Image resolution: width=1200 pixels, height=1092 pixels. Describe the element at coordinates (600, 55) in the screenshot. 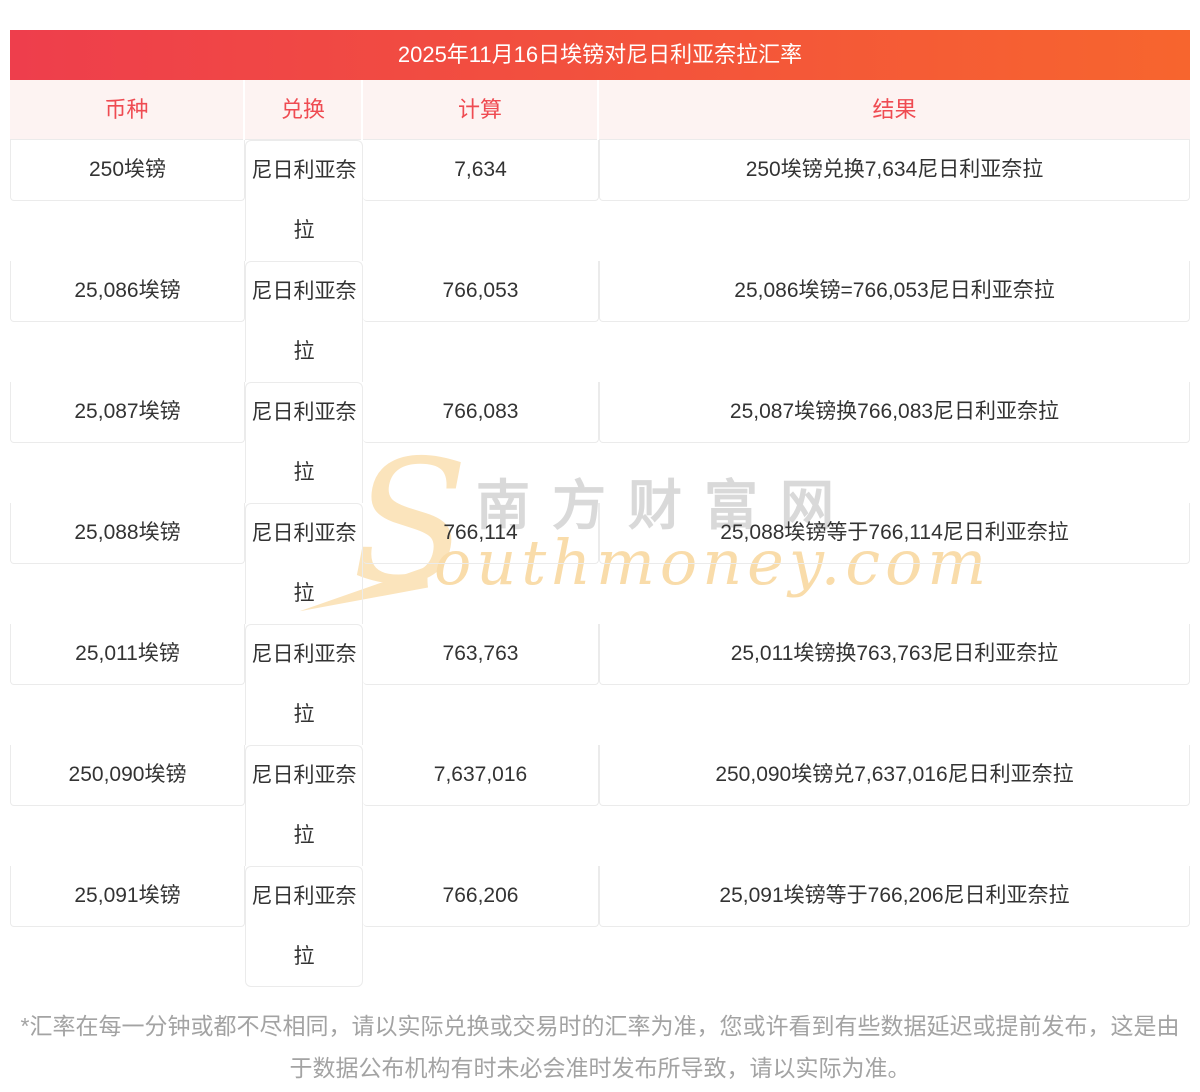

I see `page-title: 2025年11月16日埃镑对尼日利亚奈拉汇率` at that location.